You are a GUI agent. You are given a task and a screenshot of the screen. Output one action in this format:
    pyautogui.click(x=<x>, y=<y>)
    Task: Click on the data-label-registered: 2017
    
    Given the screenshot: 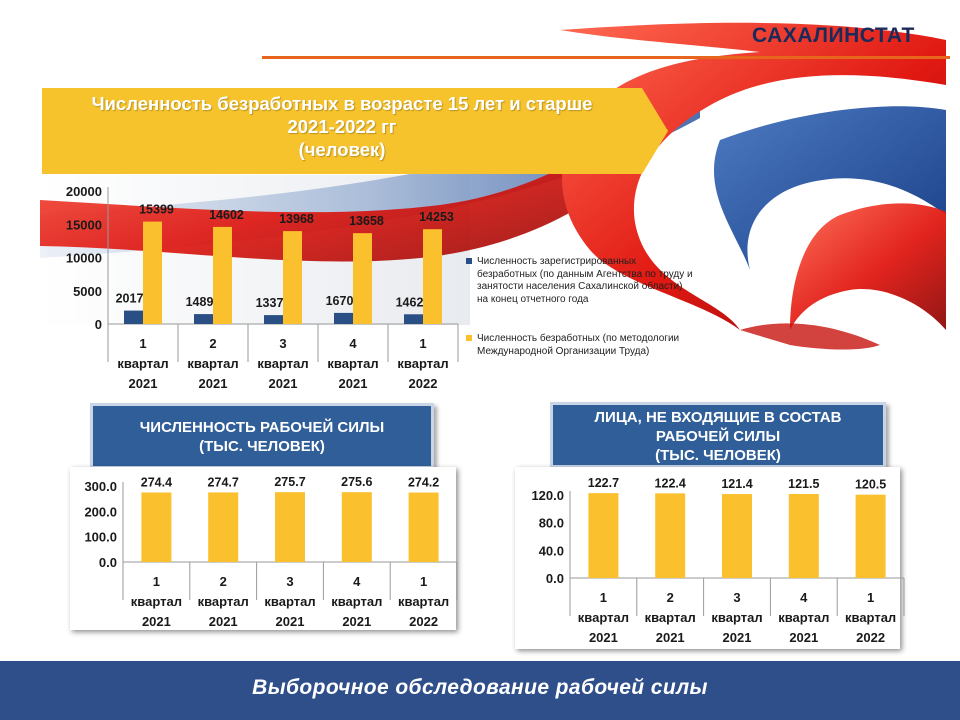 What is the action you would take?
    pyautogui.click(x=130, y=299)
    